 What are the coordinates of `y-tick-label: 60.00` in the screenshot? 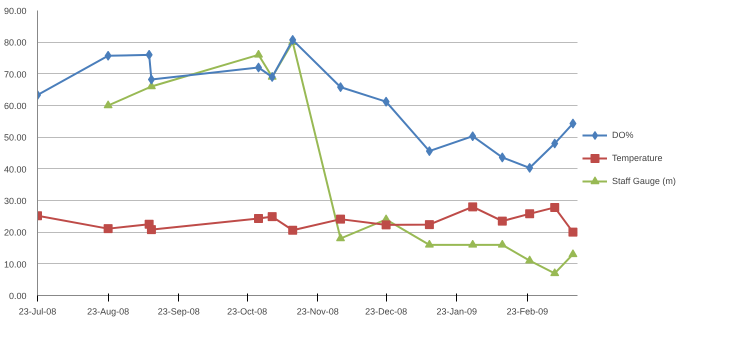 It's located at (15, 106).